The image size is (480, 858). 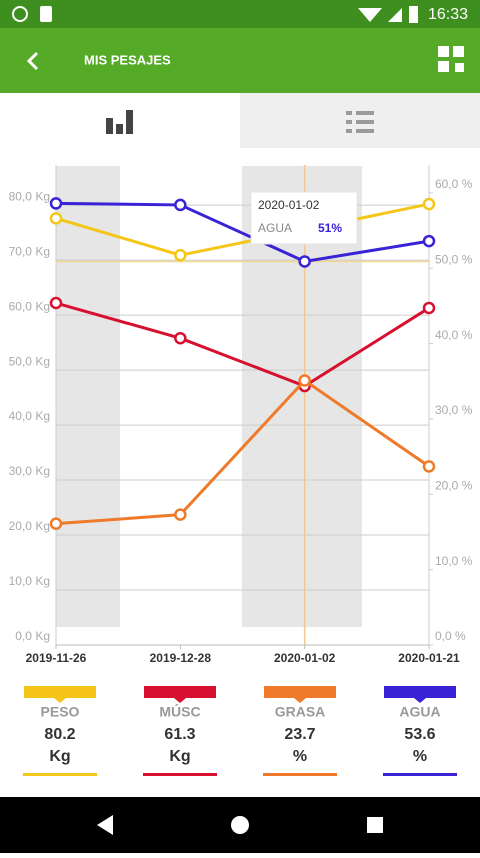 What do you see at coordinates (450, 636) in the screenshot?
I see `y2-tick-label: 0,0 %` at bounding box center [450, 636].